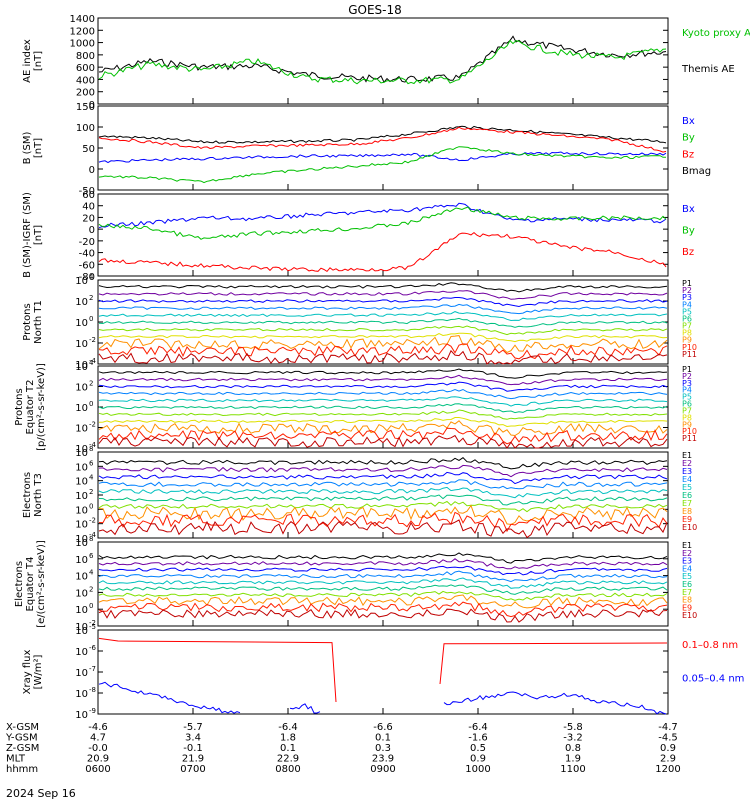 This screenshot has width=750, height=800. What do you see at coordinates (98, 748) in the screenshot?
I see `footer-value: -0.0` at bounding box center [98, 748].